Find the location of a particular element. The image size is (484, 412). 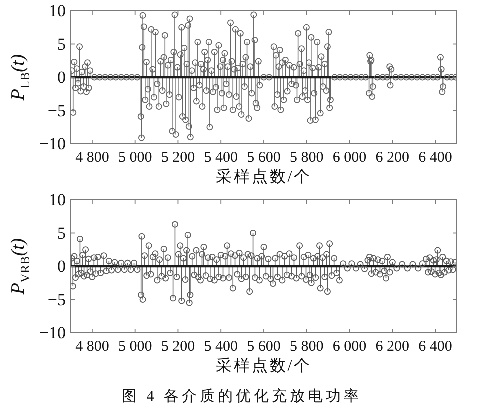

caption: 图 4 各介质的优化充放电功率 is located at coordinates (242, 396).